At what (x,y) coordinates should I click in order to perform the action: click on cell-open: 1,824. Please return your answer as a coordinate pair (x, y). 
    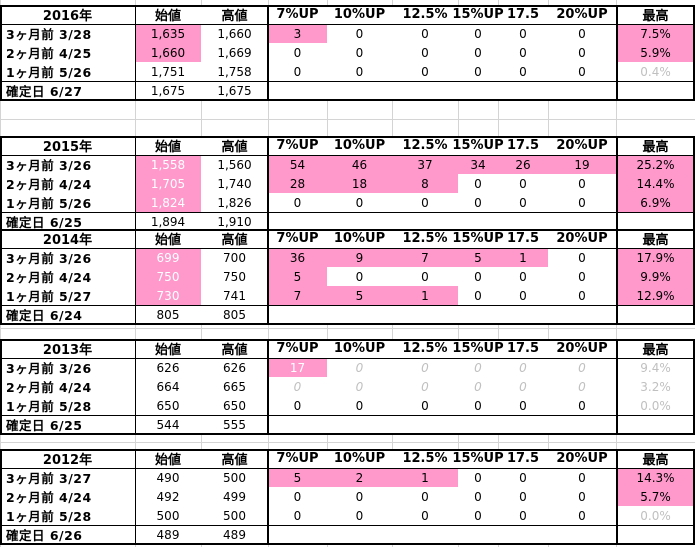
    Looking at the image, I should click on (168, 202).